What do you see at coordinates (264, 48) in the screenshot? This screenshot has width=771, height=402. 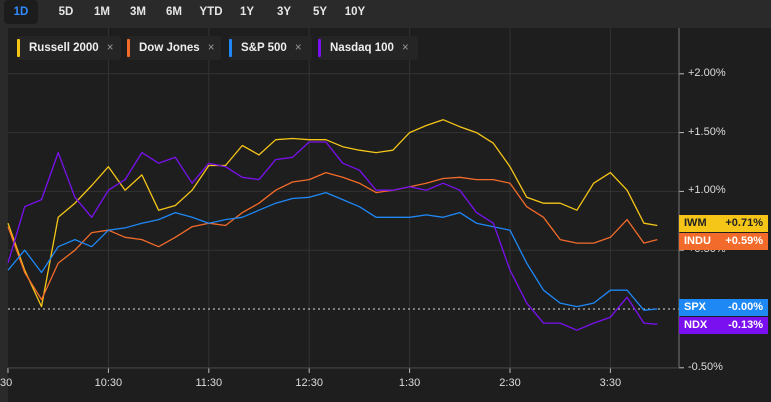 I see `legend-label: S&P 500` at bounding box center [264, 48].